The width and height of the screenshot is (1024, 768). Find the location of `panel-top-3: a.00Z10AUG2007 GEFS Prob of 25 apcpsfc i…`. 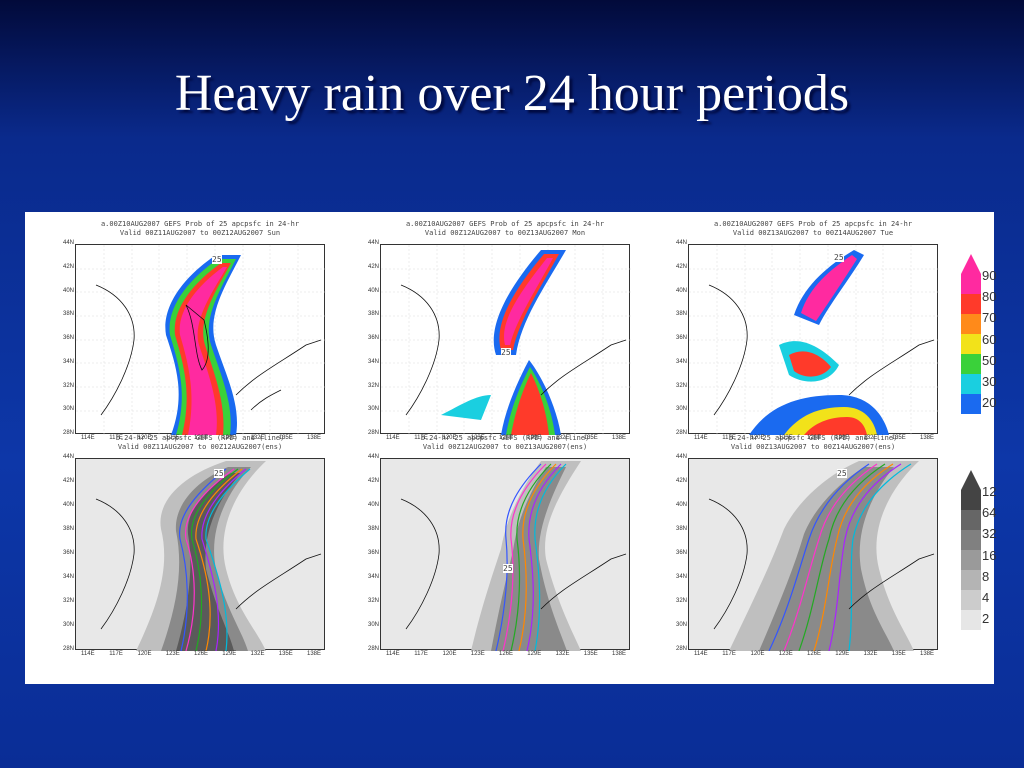

panel-top-3: a.00Z10AUG2007 GEFS Prob of 25 apcpsfc i… is located at coordinates (812, 333).